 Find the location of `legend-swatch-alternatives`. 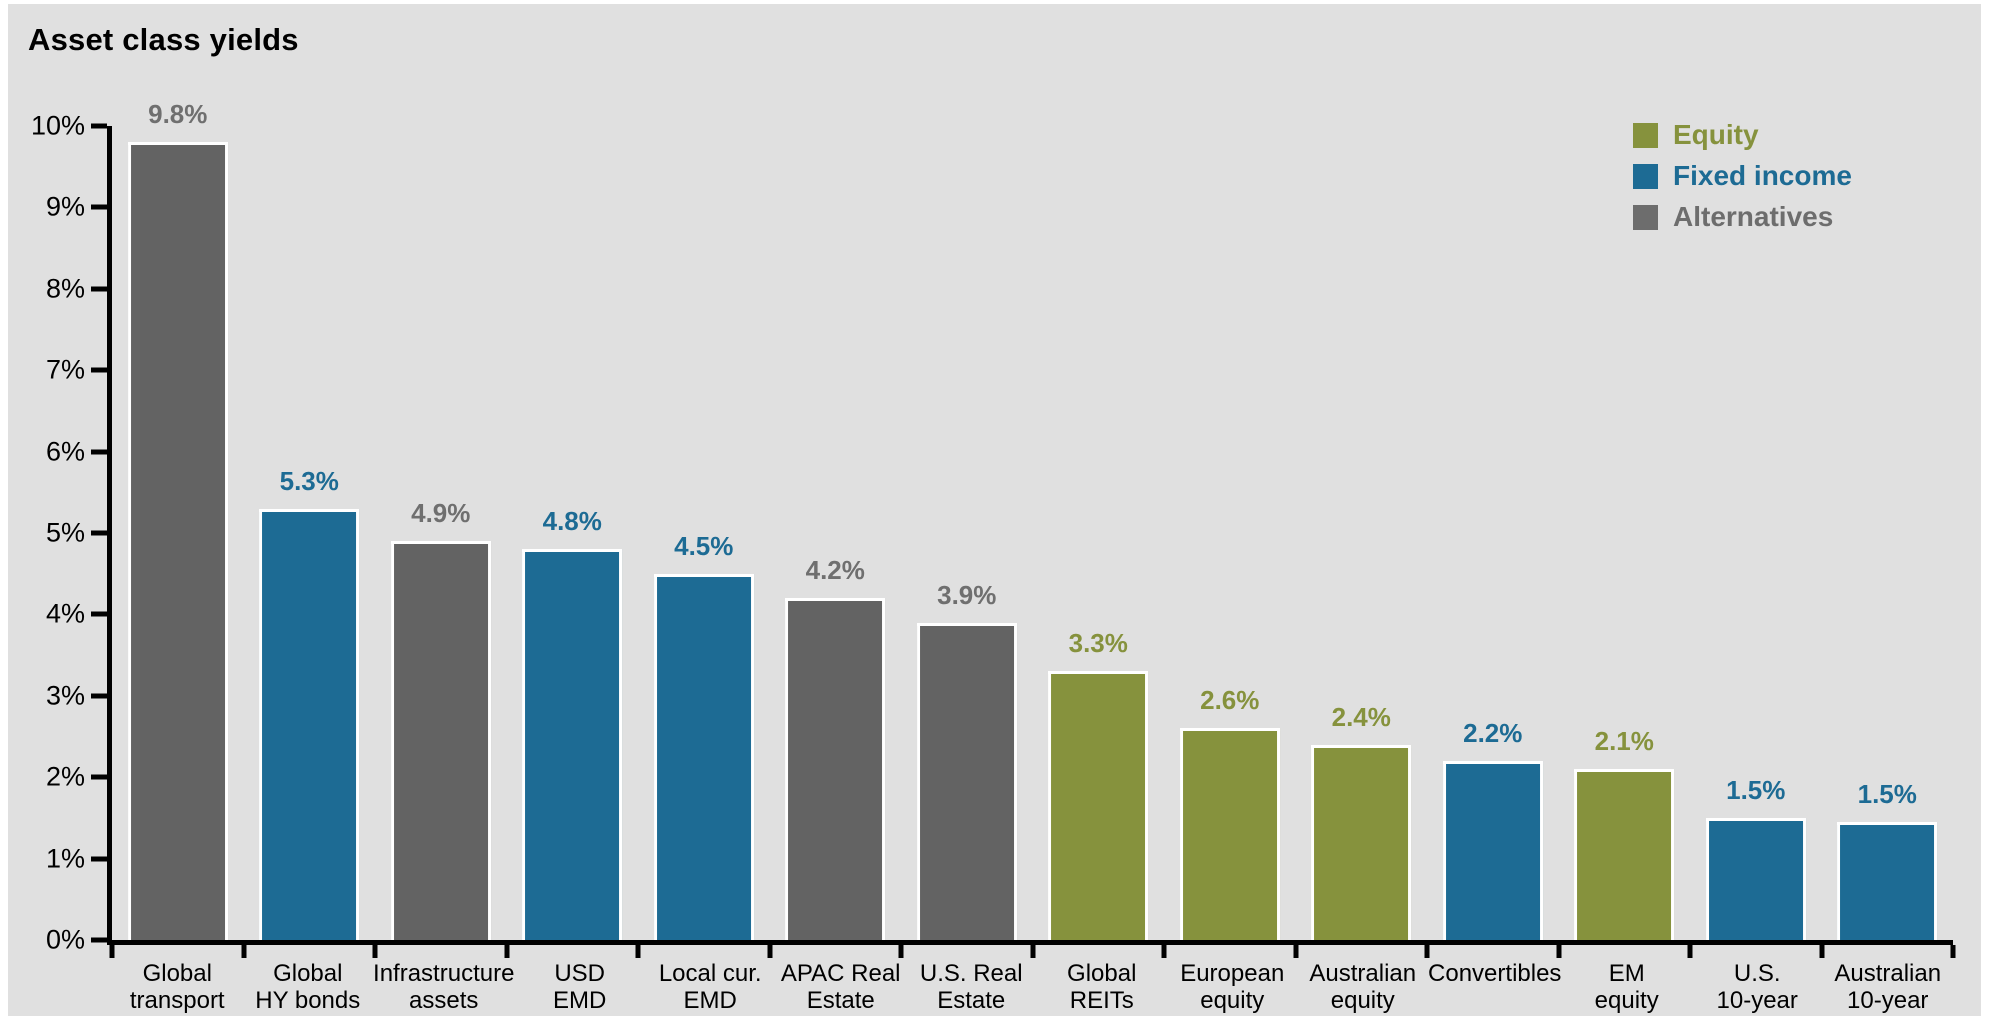

legend-swatch-alternatives is located at coordinates (1645, 217).